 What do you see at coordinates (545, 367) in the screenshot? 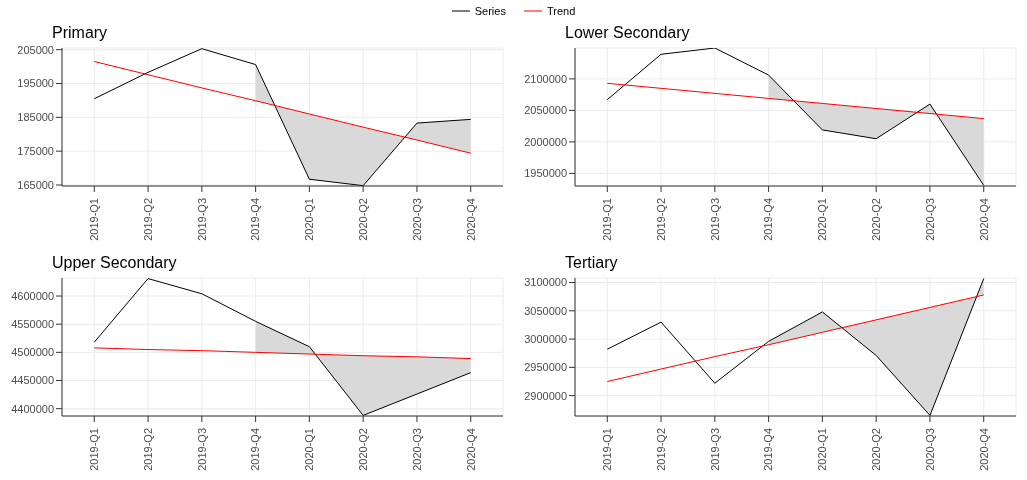
I see `y-tick-label: 2950000` at bounding box center [545, 367].